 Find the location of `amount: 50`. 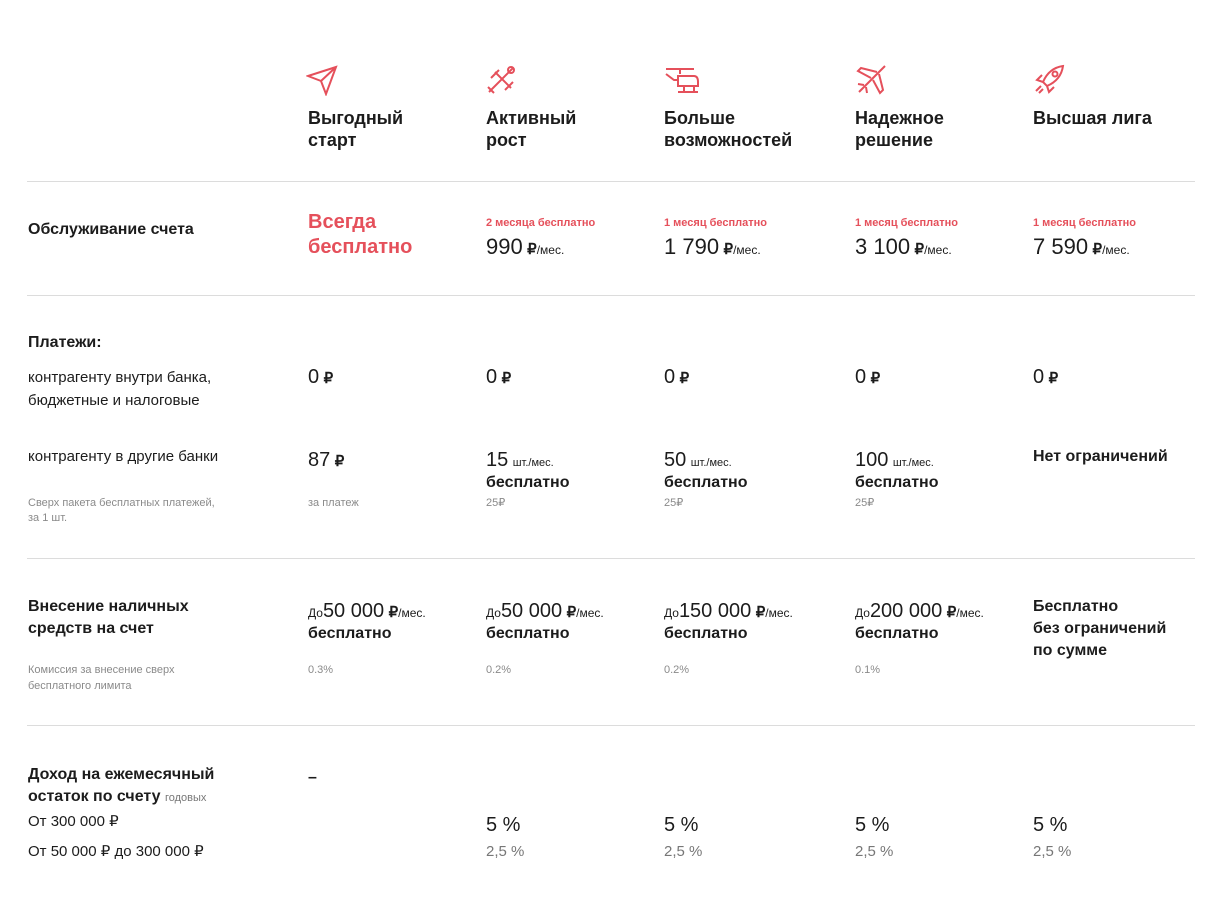

amount: 50 is located at coordinates (675, 460).